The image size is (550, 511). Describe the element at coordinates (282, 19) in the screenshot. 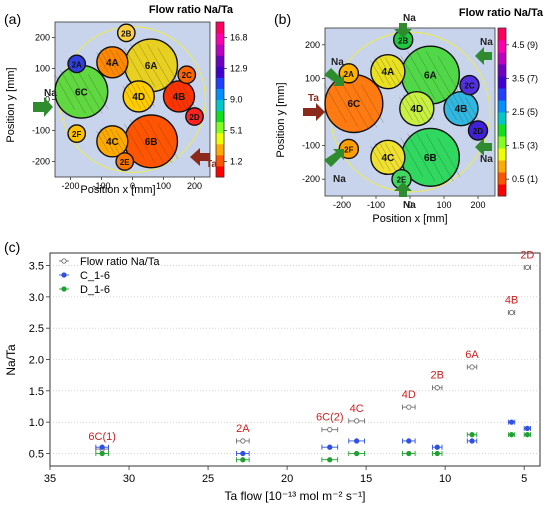

I see `panel-b-label: (b)` at that location.